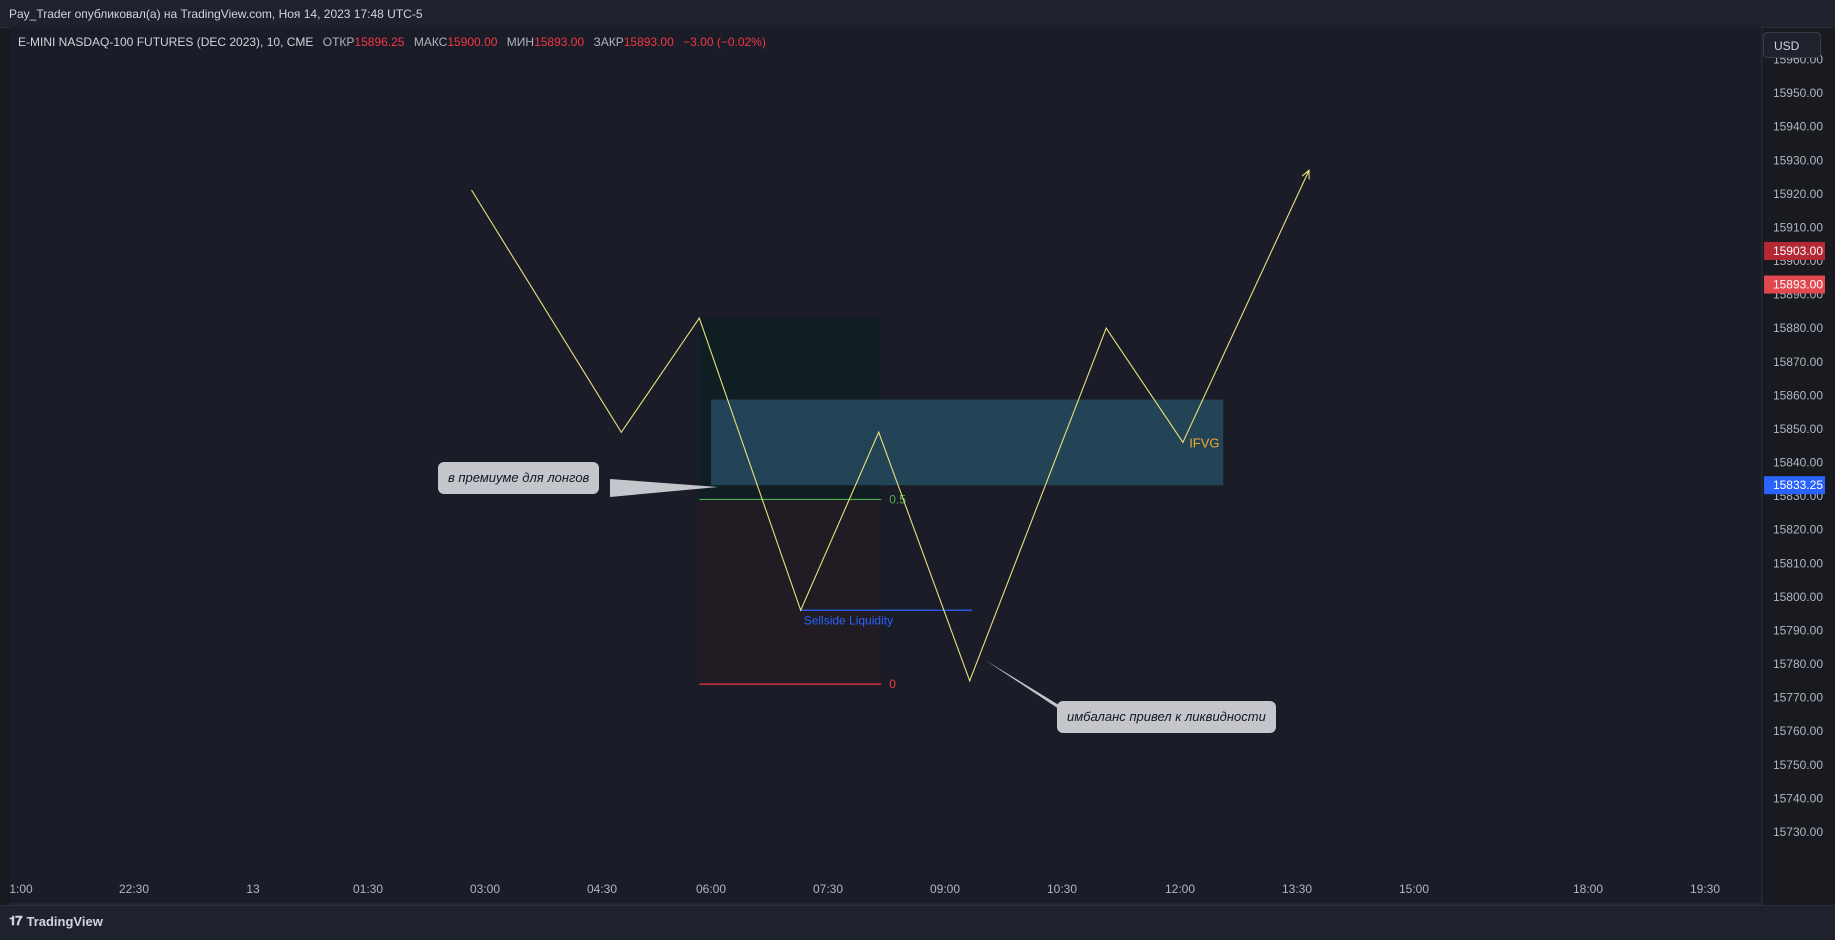  I want to click on y-tick-label: 15880.00, so click(1798, 328).